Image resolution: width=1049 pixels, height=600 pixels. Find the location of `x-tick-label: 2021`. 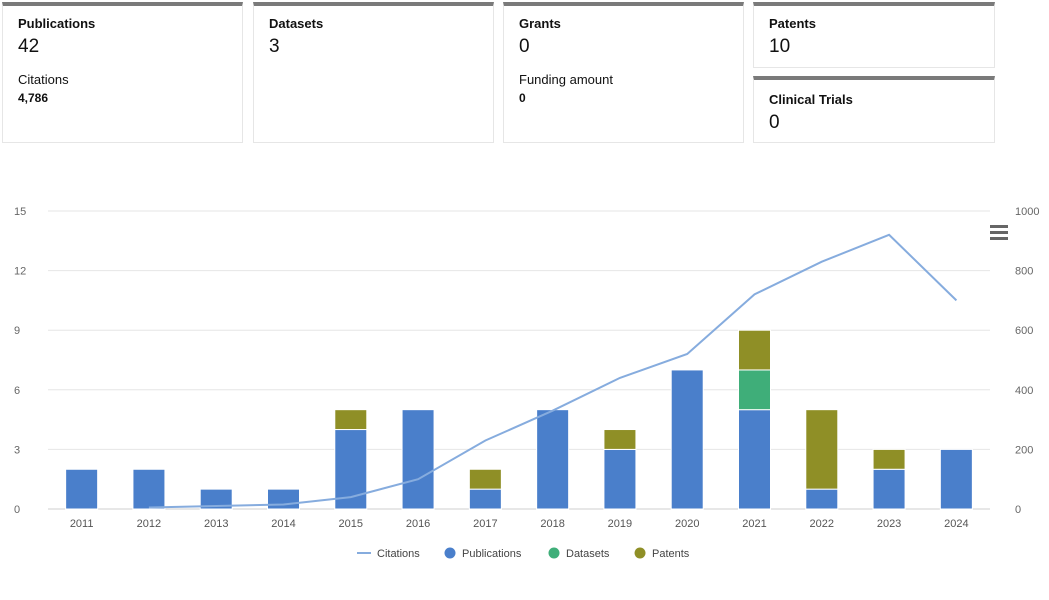

x-tick-label: 2021 is located at coordinates (754, 524).